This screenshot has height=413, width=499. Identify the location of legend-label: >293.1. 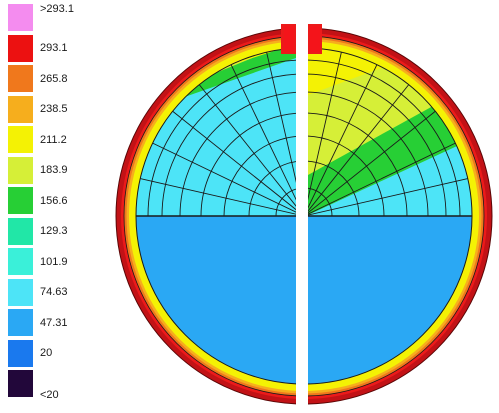
(57, 9).